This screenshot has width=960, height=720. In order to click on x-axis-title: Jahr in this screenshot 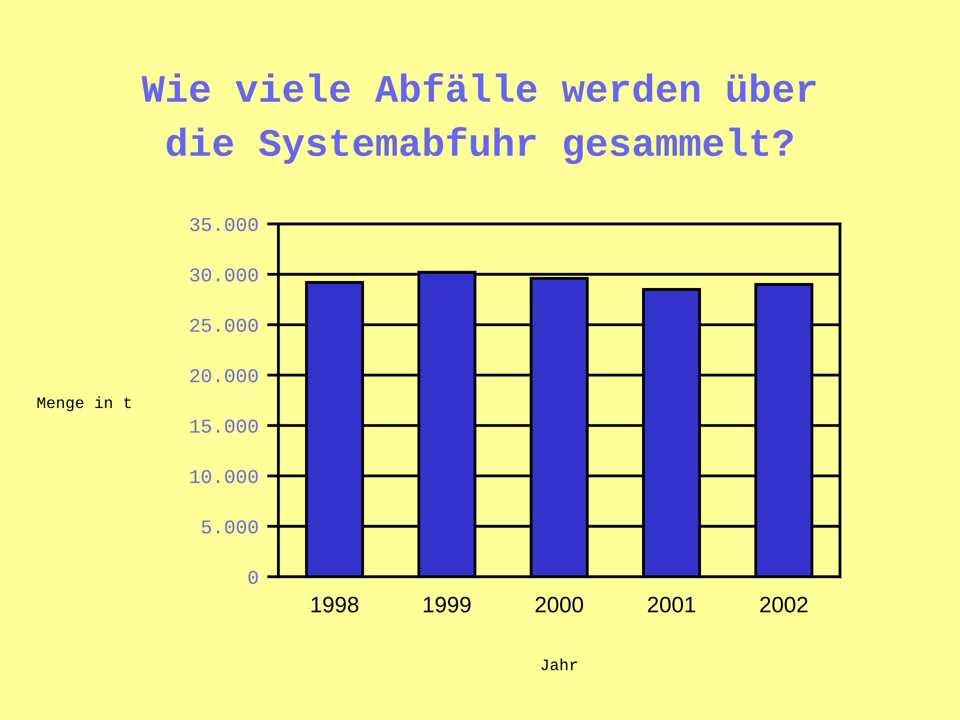, I will do `click(559, 664)`.